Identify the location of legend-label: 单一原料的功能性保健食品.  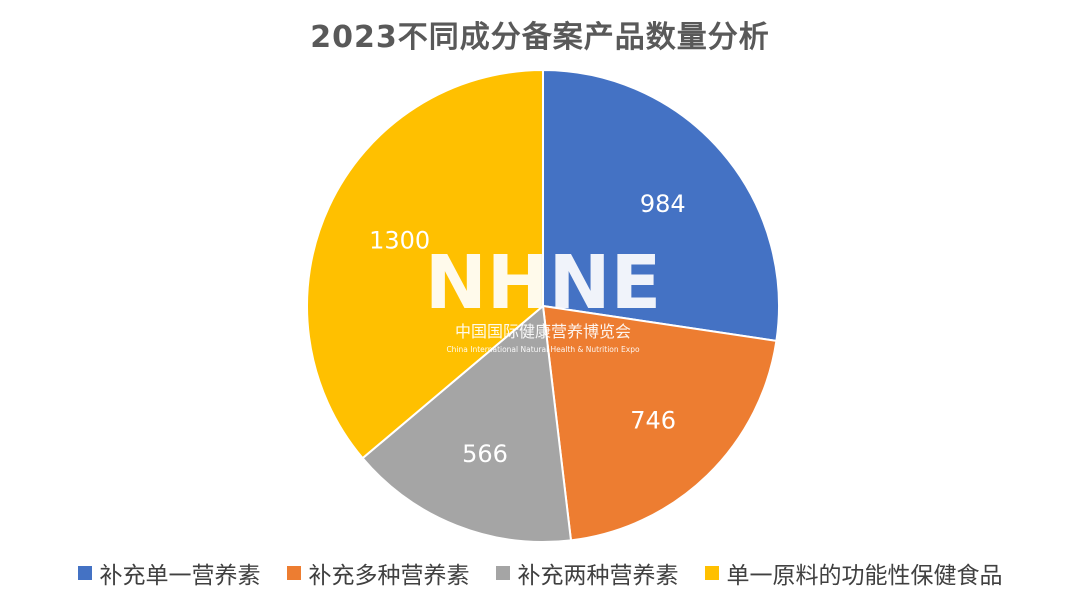
(864, 576).